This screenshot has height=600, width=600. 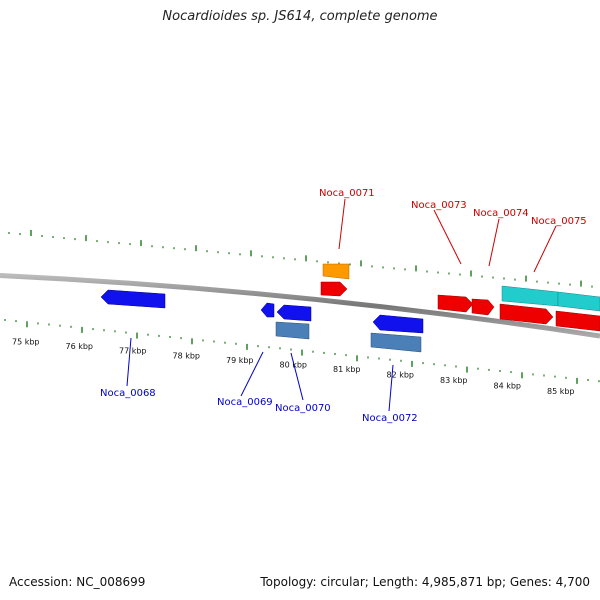 I want to click on kbp-label: 81 kbp, so click(x=347, y=369).